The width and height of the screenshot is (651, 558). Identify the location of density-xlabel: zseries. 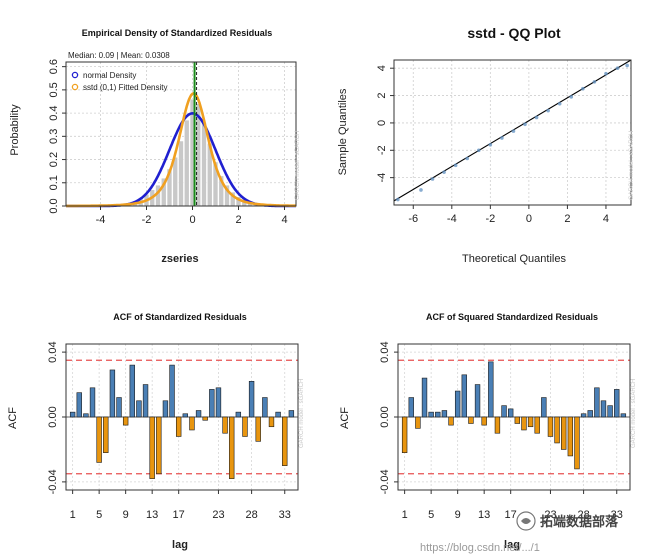
(179, 259).